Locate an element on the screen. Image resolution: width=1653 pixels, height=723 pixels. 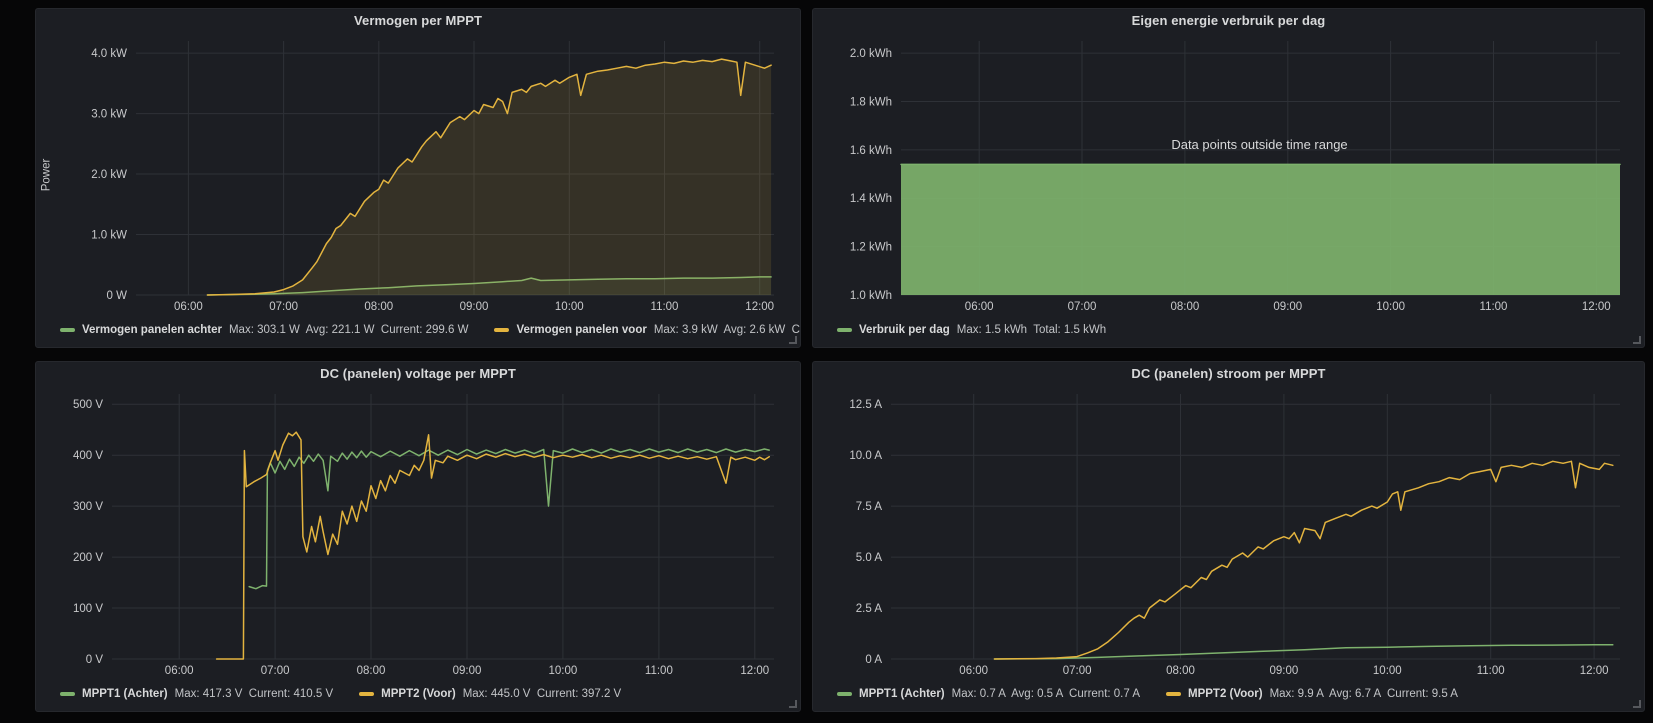
y-tick-label: 0 A is located at coordinates (873, 660).